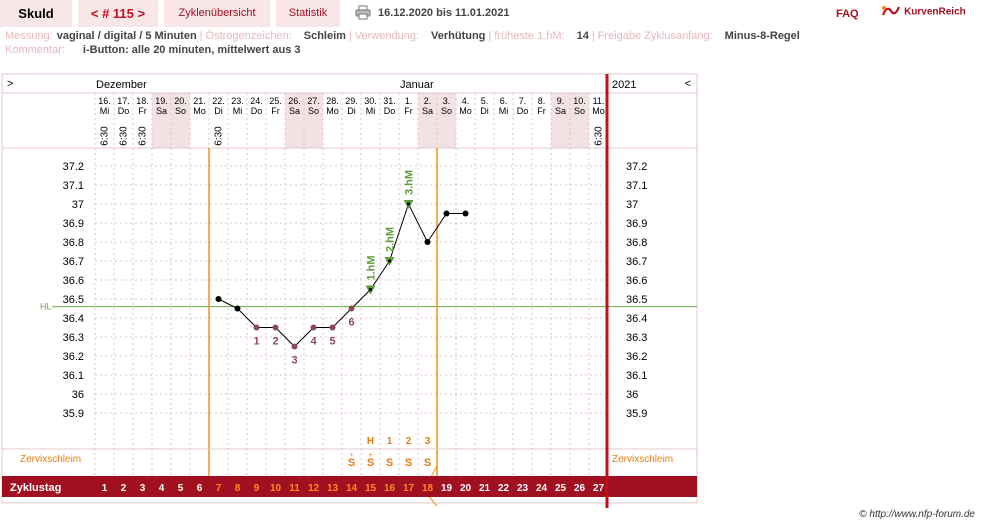 This screenshot has width=981, height=526. Describe the element at coordinates (351, 101) in the screenshot. I see `date-day: 29.` at that location.